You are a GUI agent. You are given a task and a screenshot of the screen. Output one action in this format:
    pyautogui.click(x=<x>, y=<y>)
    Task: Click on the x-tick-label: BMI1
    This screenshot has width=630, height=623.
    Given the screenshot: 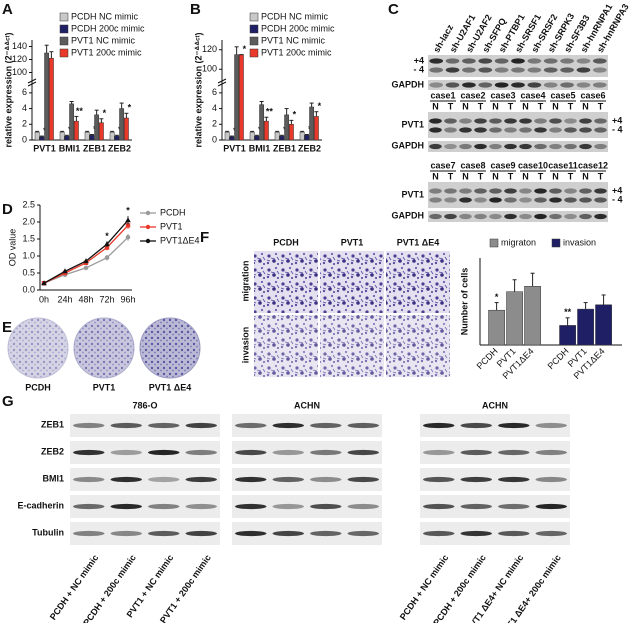 What is the action you would take?
    pyautogui.click(x=70, y=148)
    